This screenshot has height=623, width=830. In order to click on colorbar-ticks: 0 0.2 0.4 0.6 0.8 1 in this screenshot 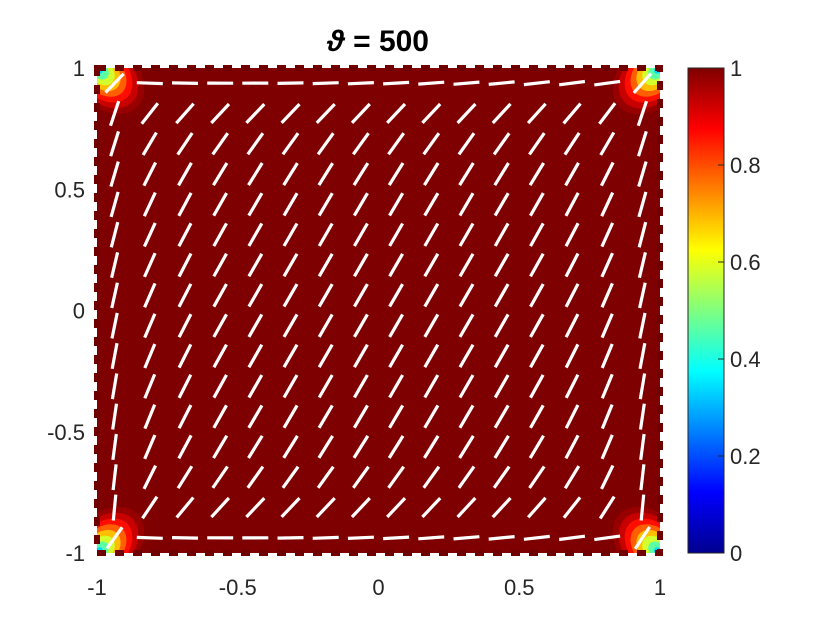, I will do `click(739, 311)`.